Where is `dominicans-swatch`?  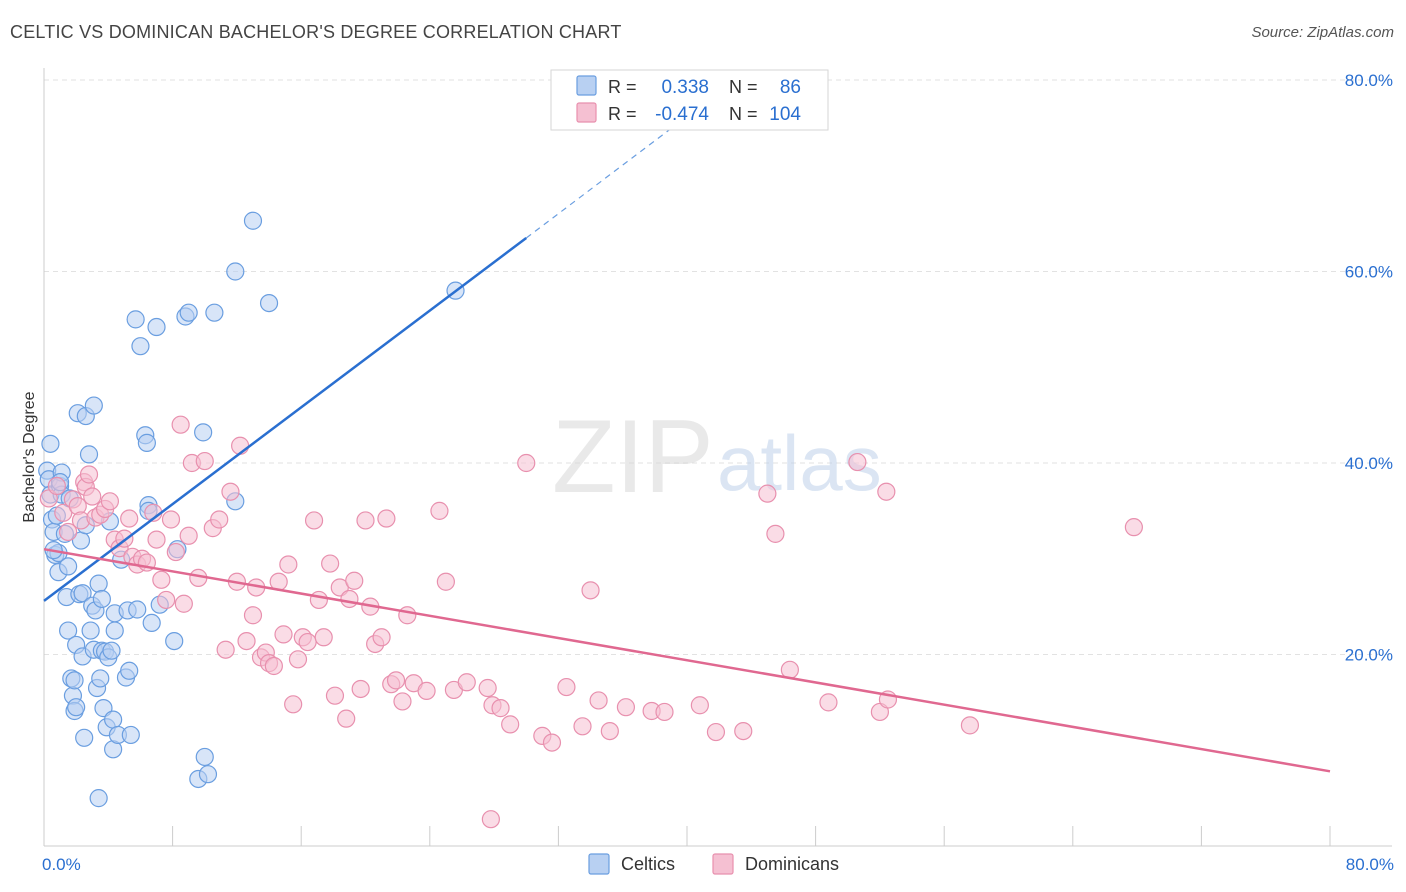 dominicans-swatch is located at coordinates (586, 112).